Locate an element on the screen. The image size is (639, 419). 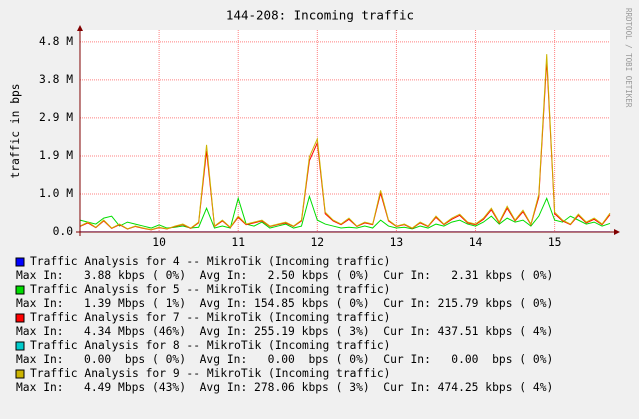
y-tick-label: 1.0 M is located at coordinates (56, 193).